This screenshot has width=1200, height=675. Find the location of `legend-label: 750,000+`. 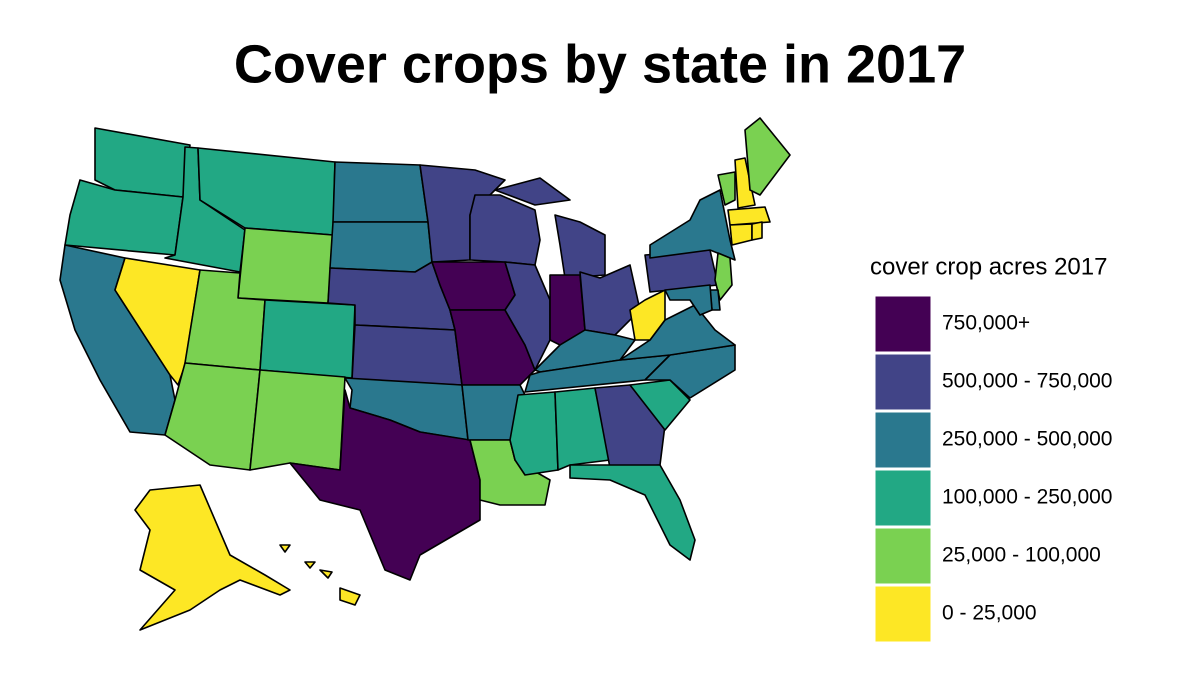

legend-label: 750,000+ is located at coordinates (986, 323).